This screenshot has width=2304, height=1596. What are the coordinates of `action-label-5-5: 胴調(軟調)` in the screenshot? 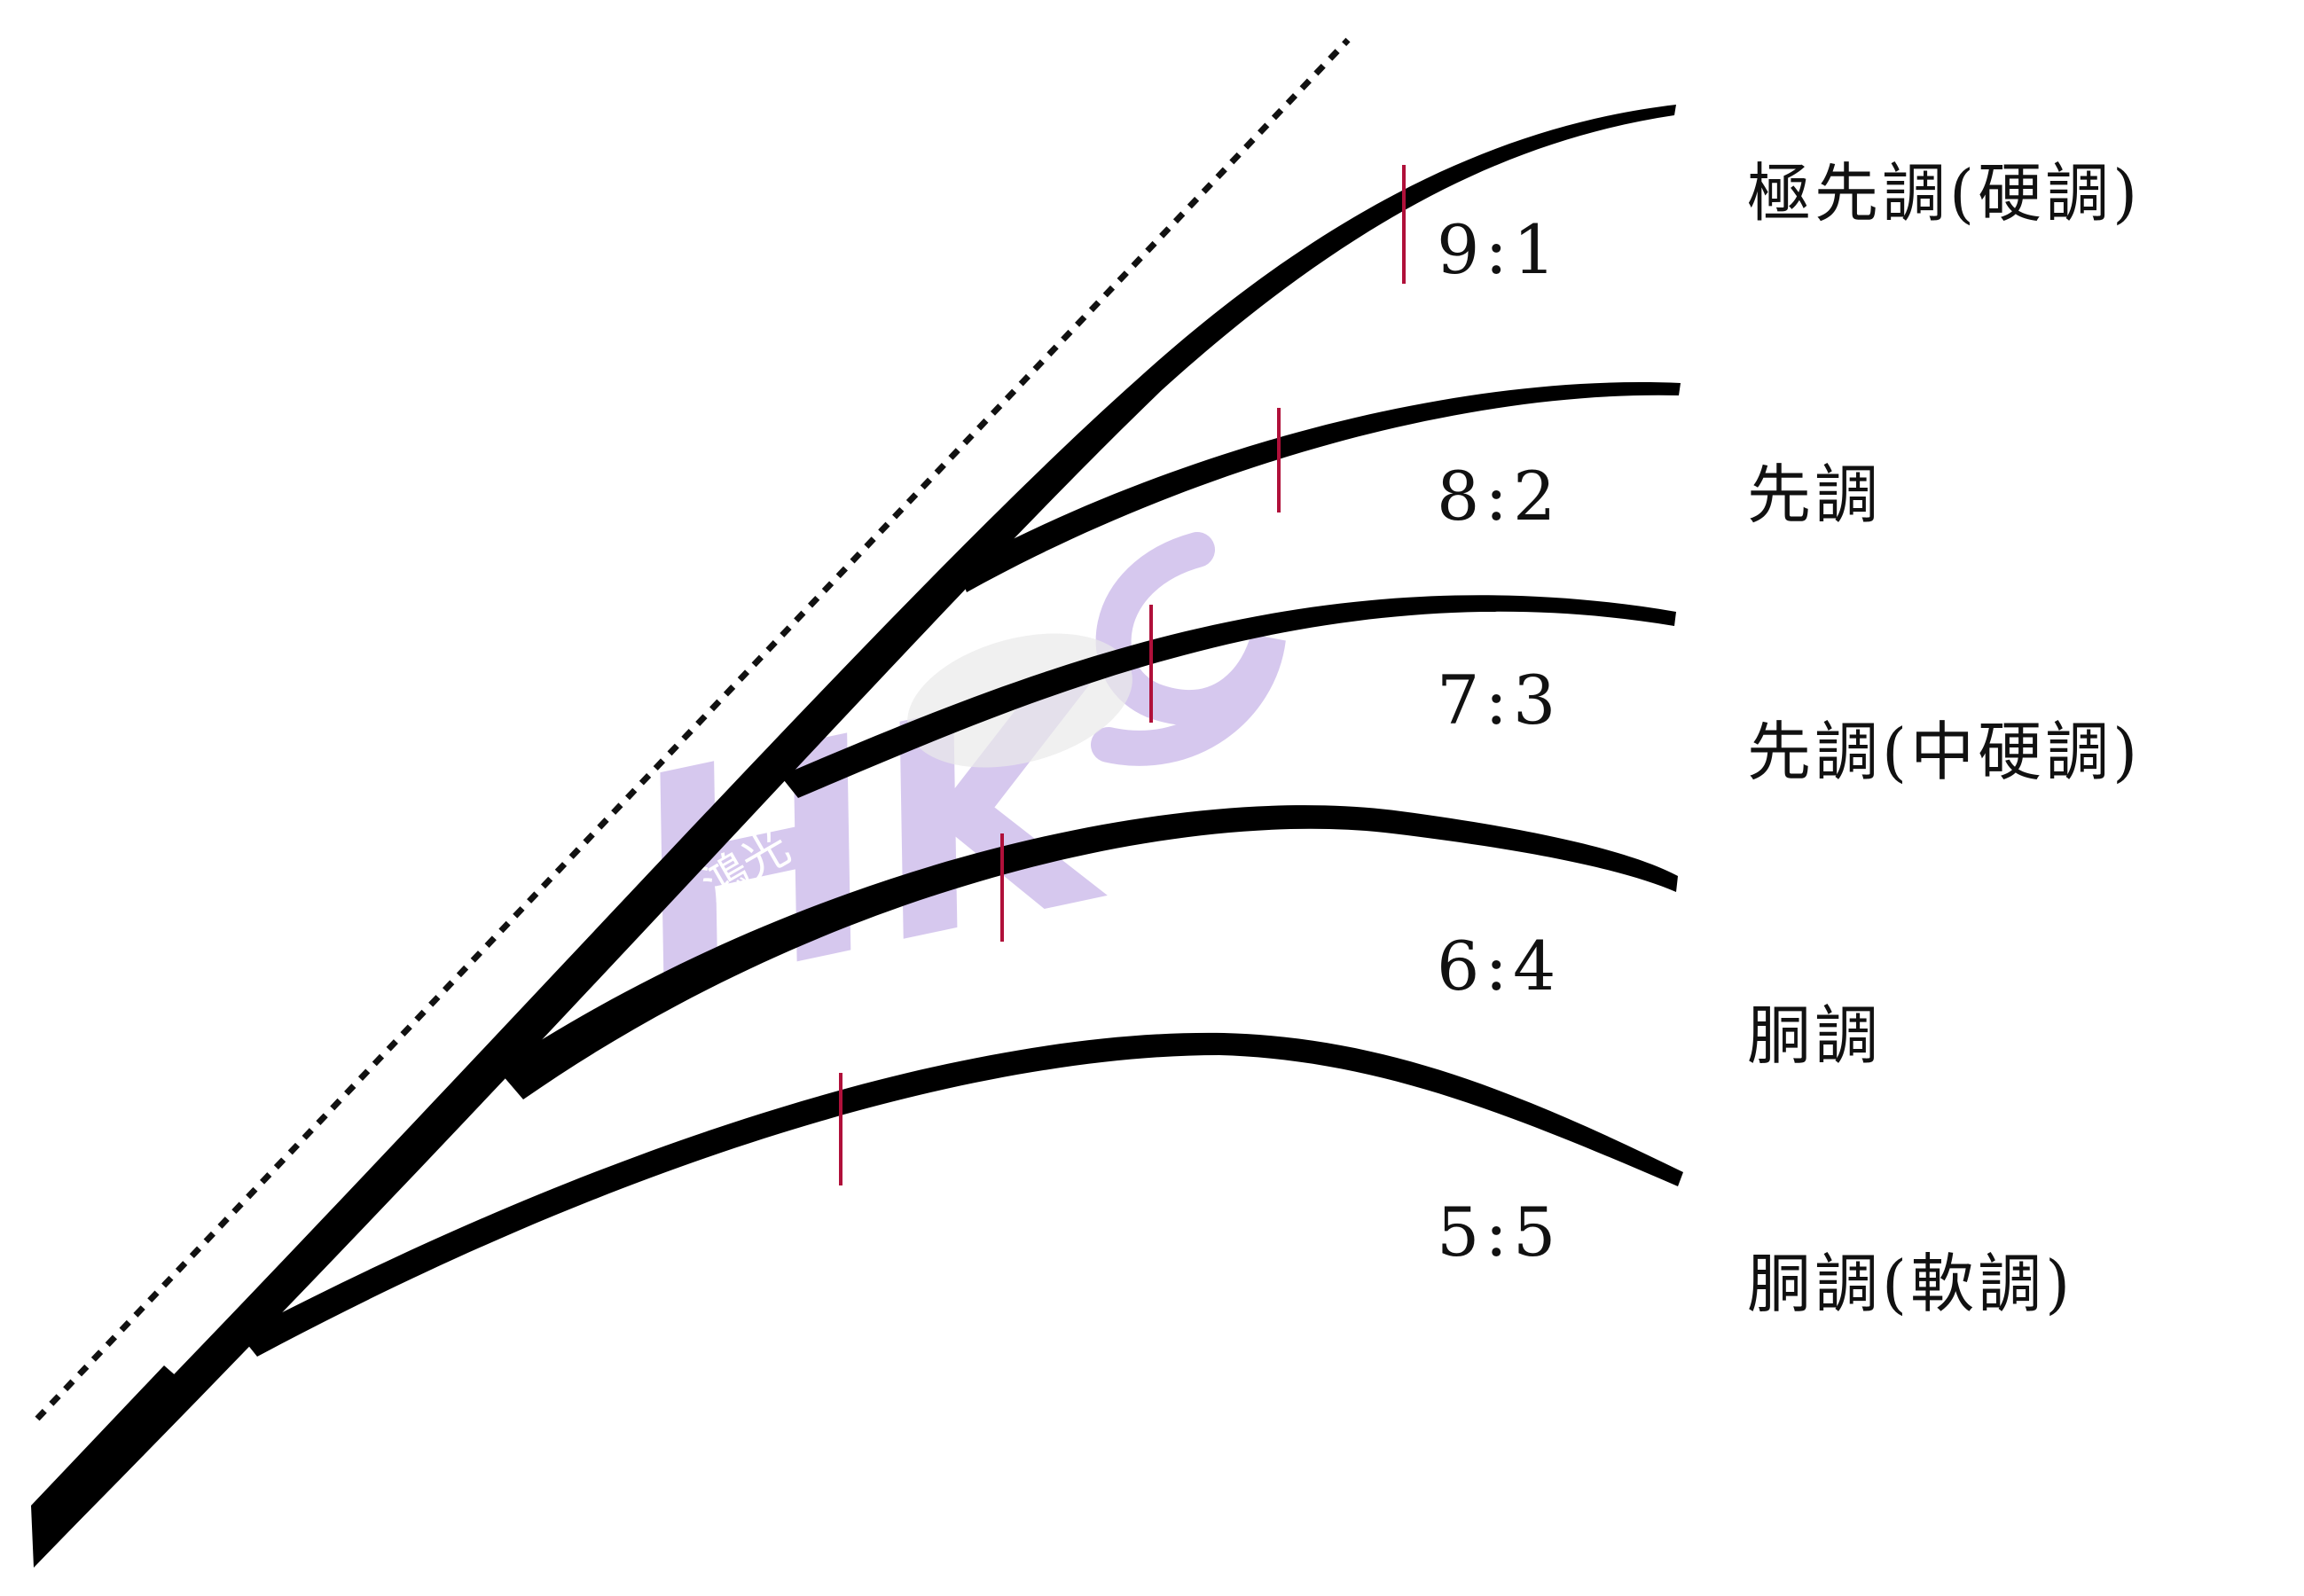 It's located at (1911, 1284).